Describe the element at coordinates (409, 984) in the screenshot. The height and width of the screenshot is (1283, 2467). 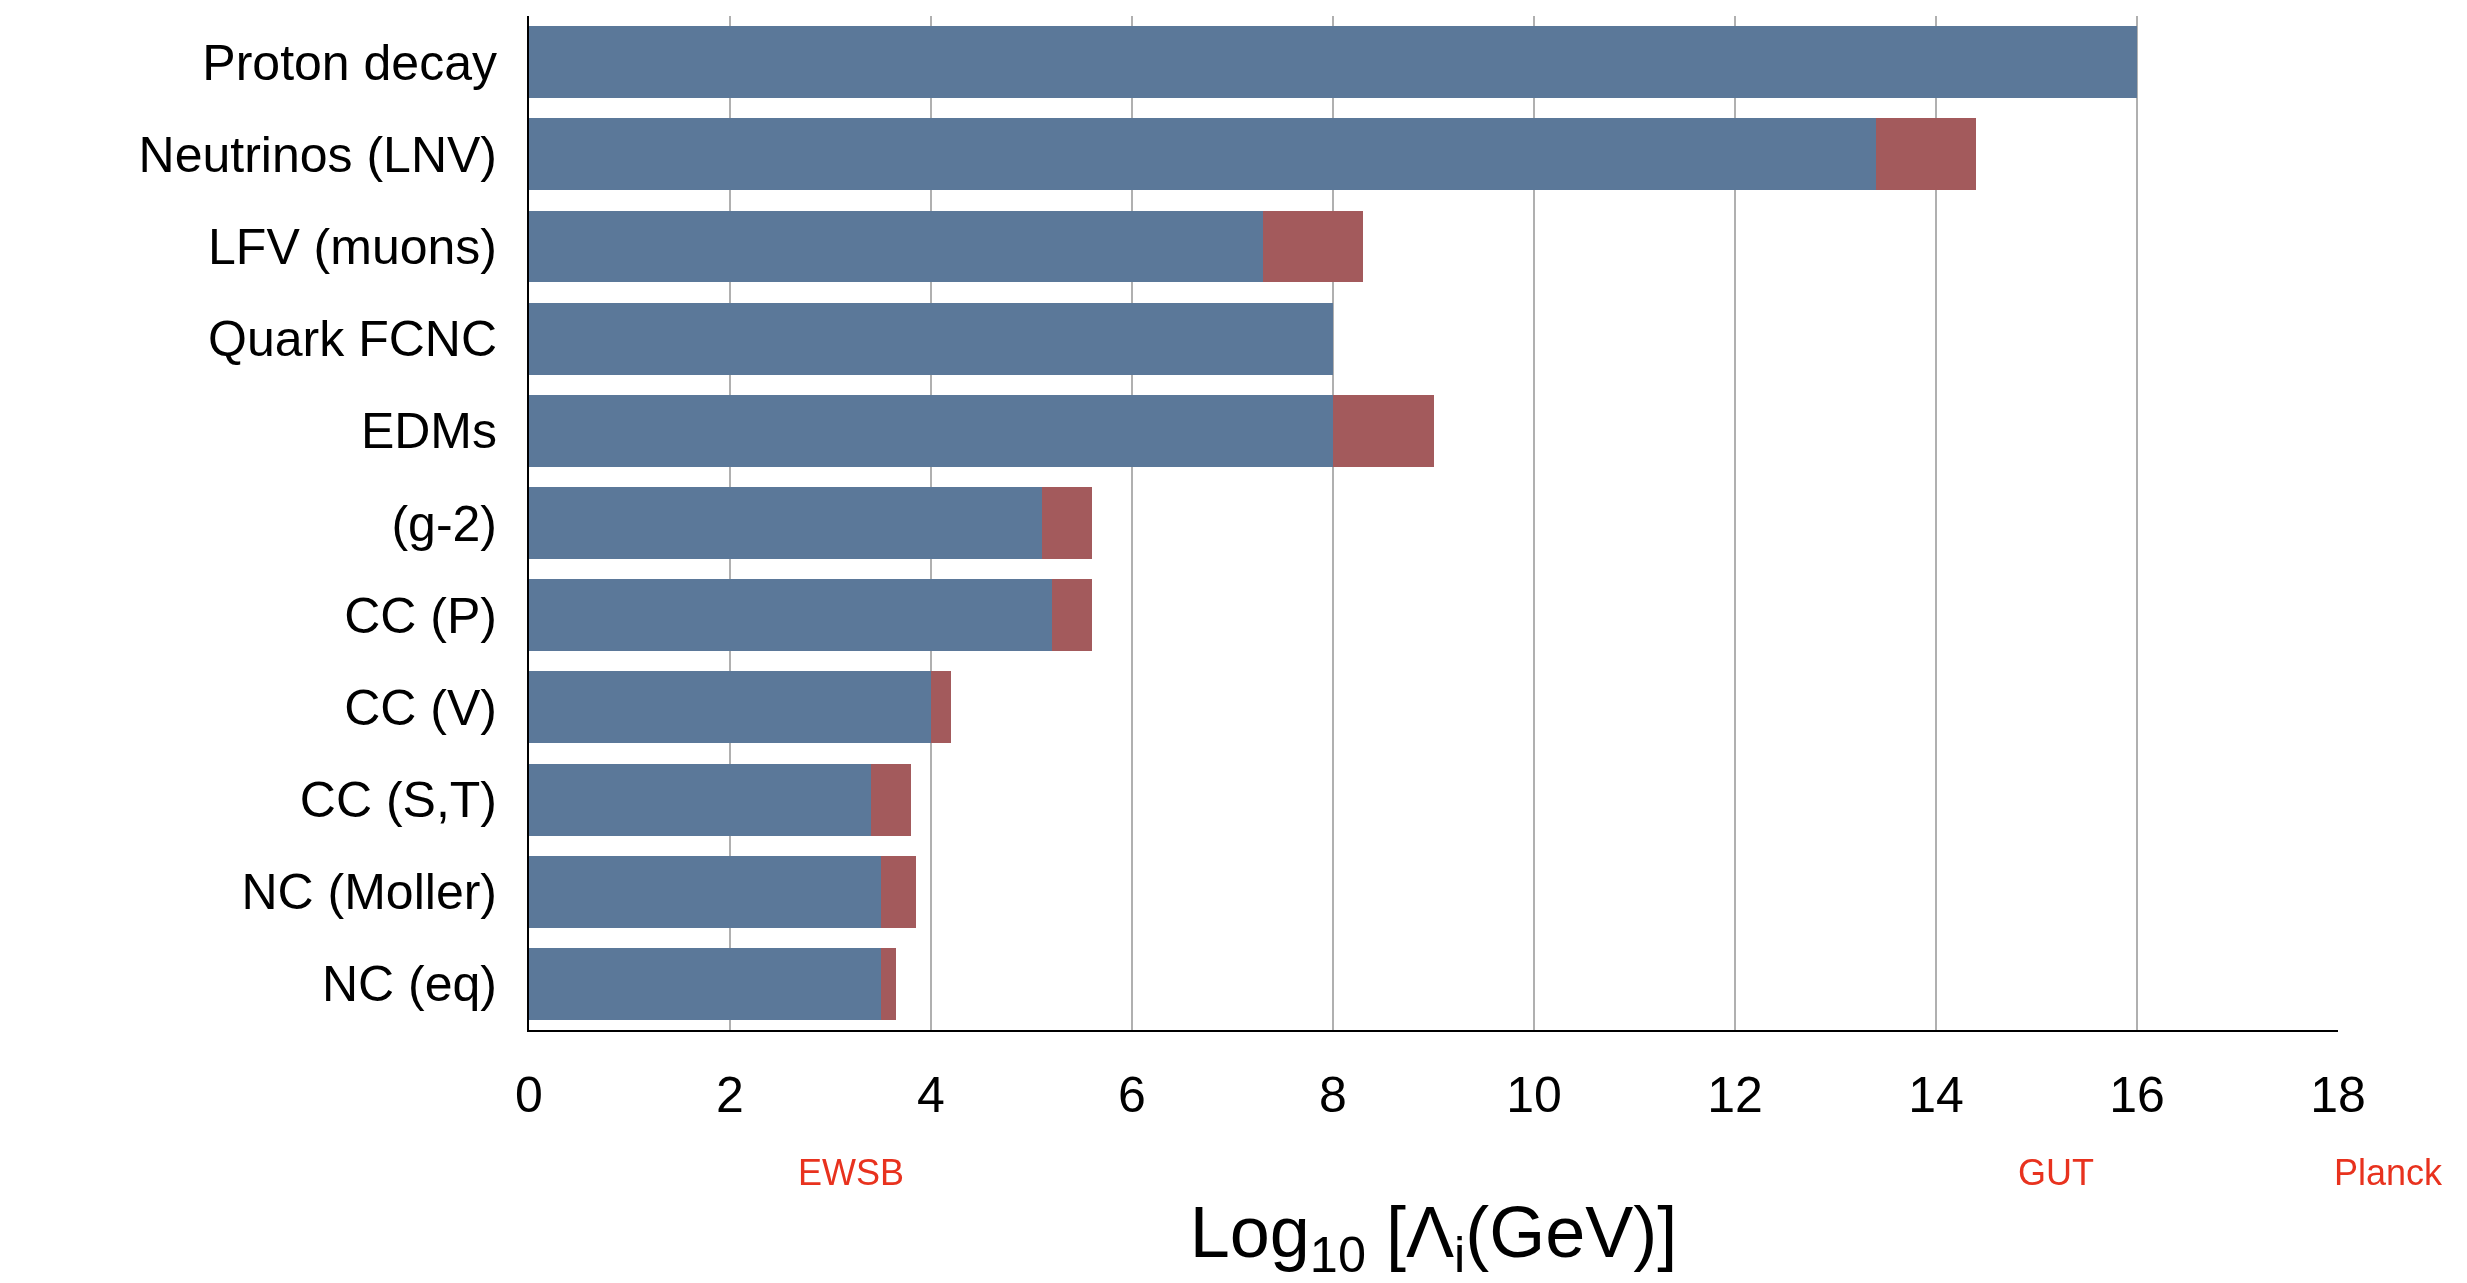
I see `y-tick-label: NC (eq)` at that location.